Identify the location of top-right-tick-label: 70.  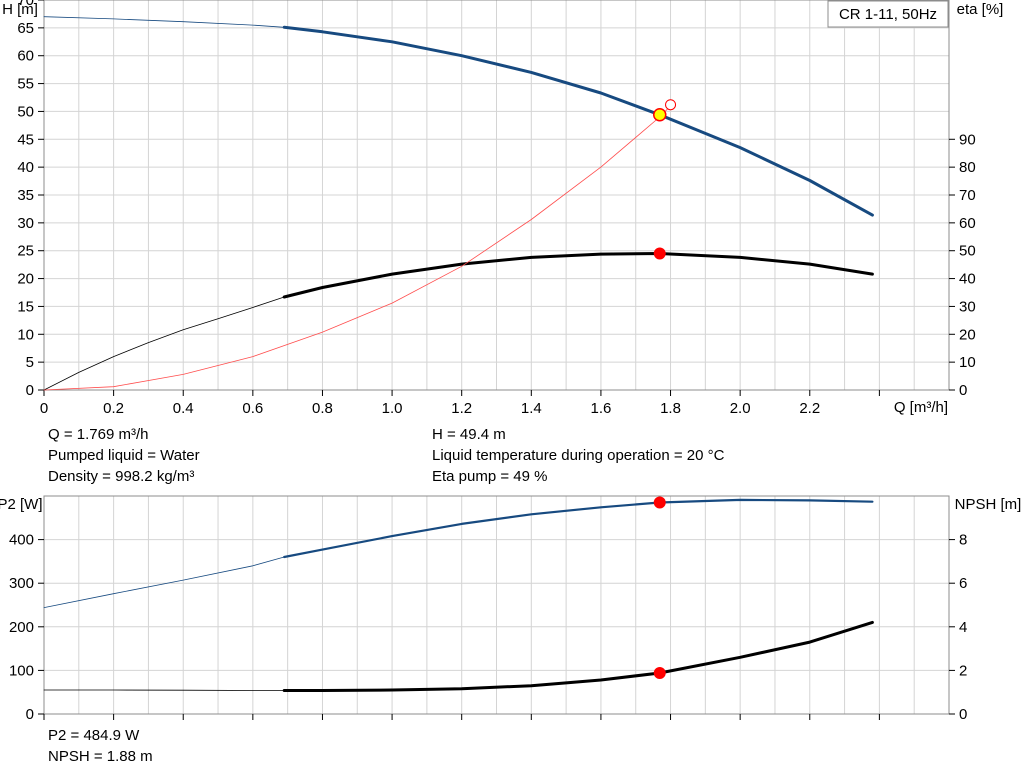
(967, 195).